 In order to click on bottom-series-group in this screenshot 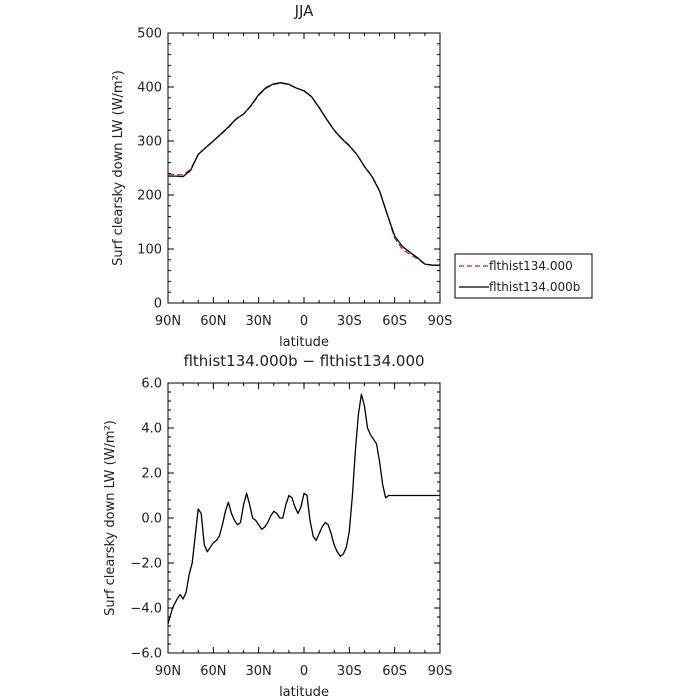, I will do `click(303, 508)`.